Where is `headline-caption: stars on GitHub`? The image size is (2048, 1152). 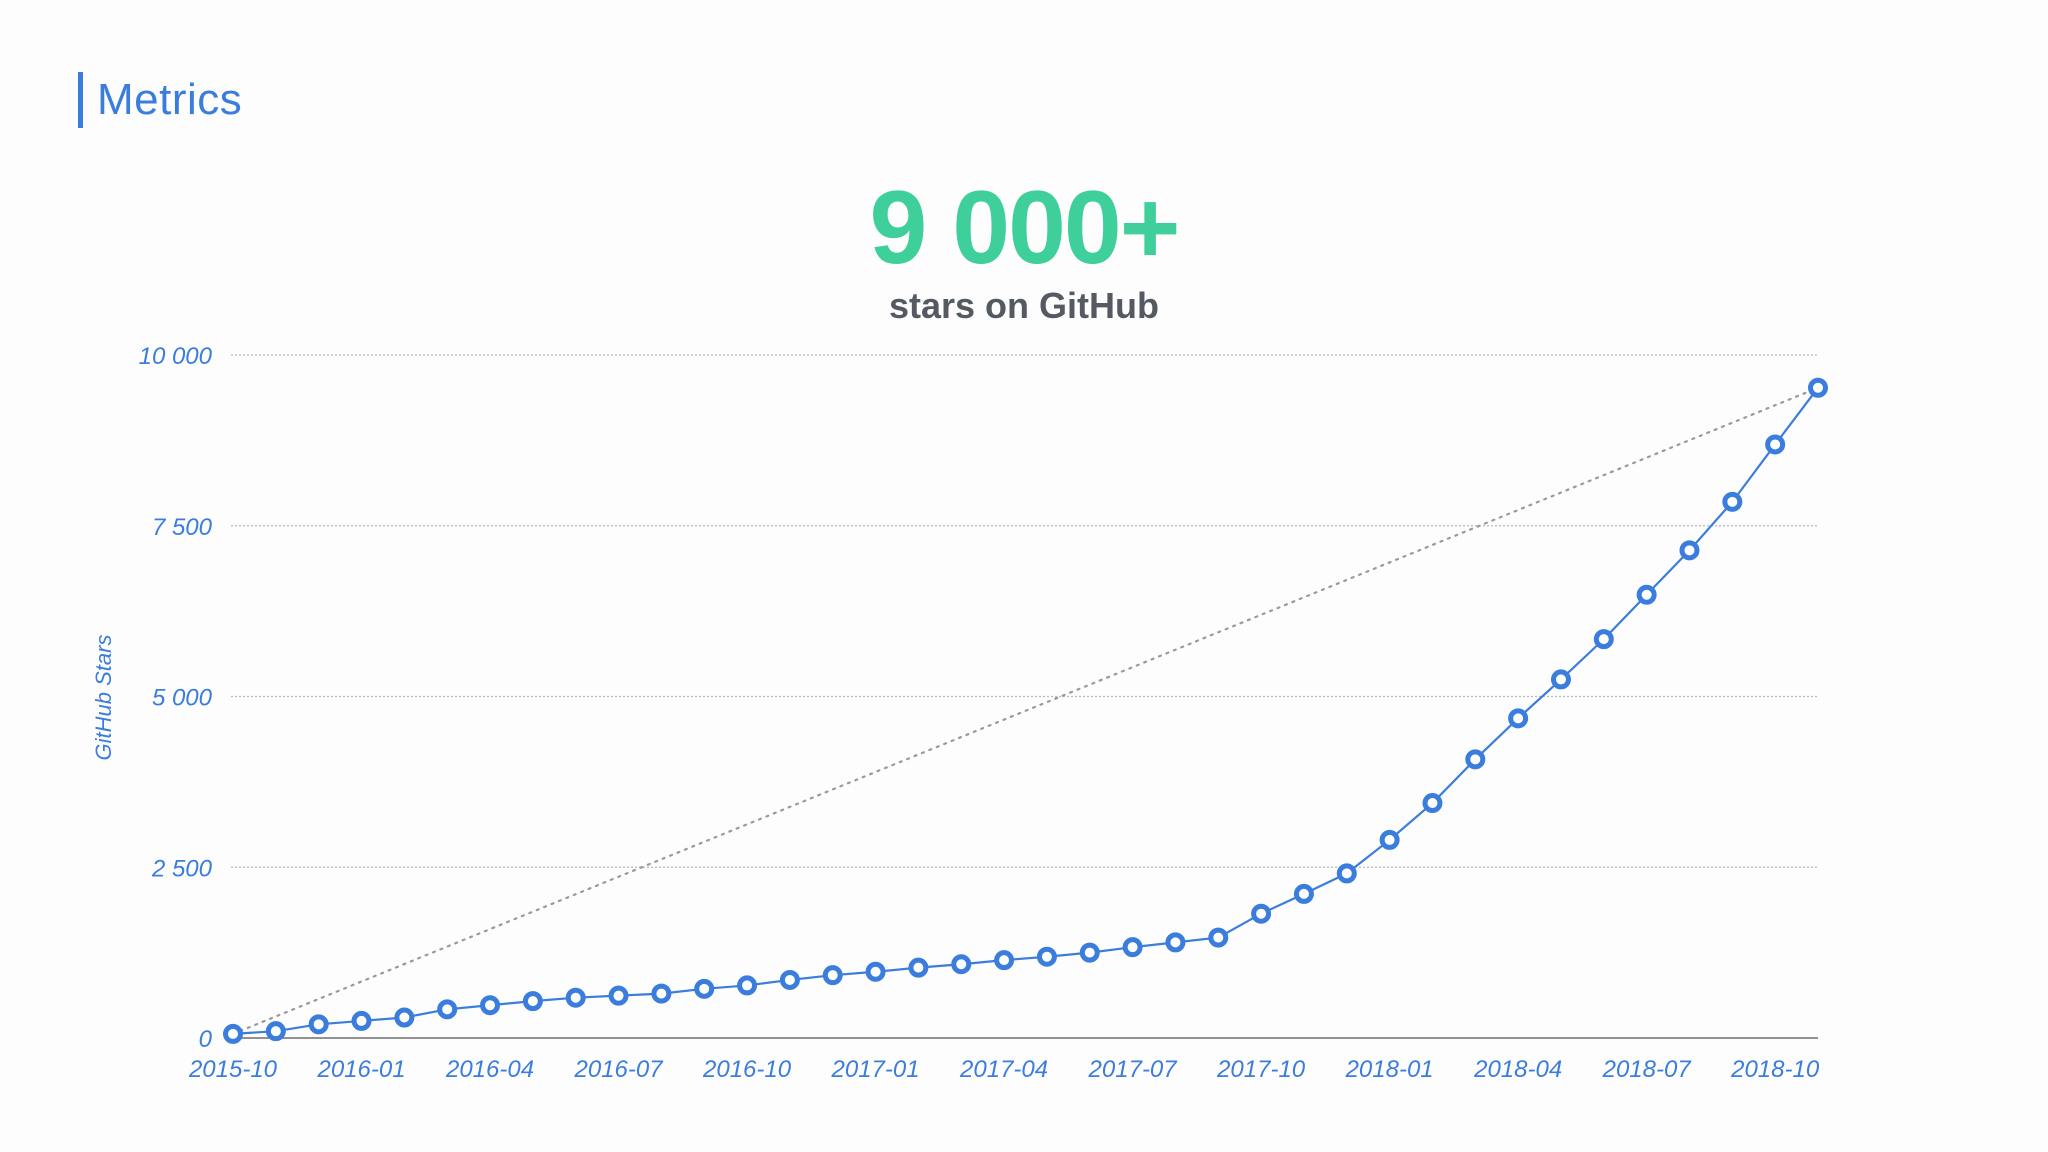
headline-caption: stars on GitHub is located at coordinates (1024, 305).